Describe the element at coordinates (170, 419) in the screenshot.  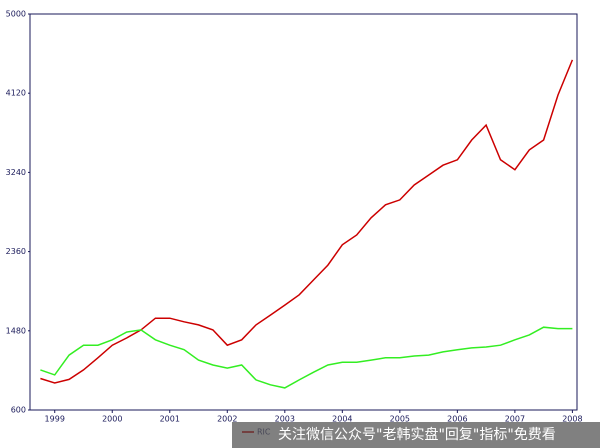
I see `x-tick-label: 2001` at that location.